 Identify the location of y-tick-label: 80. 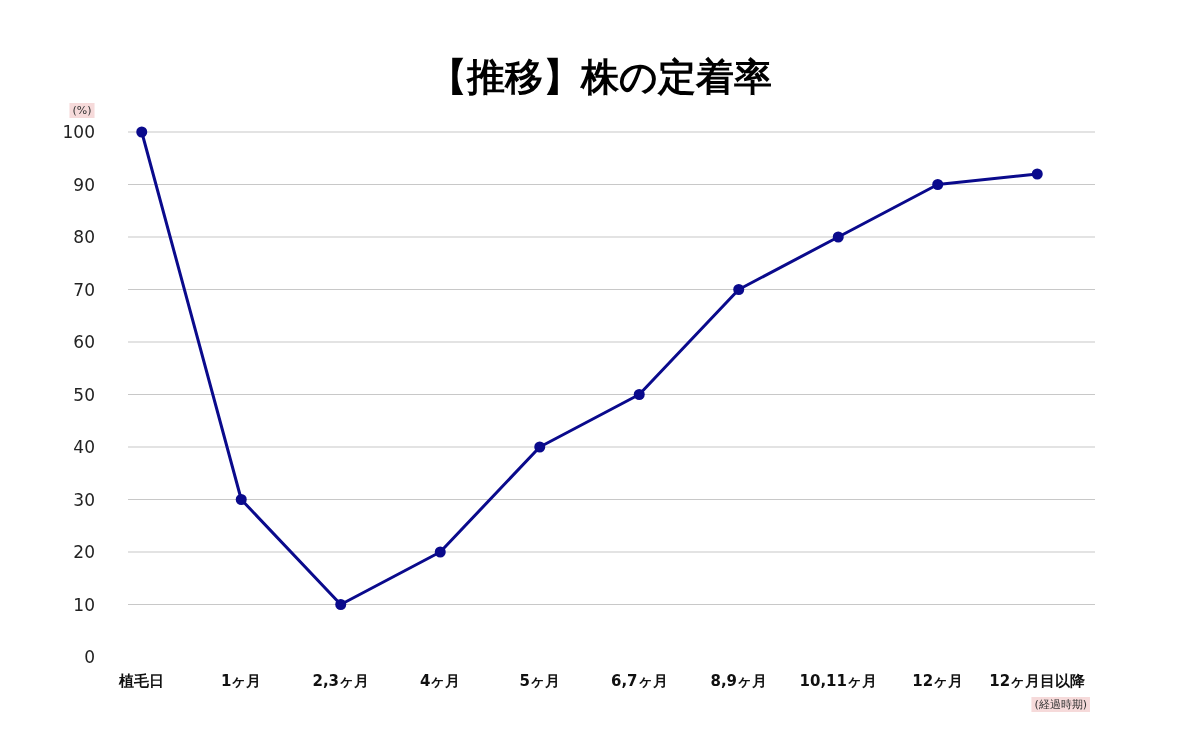
(84, 237).